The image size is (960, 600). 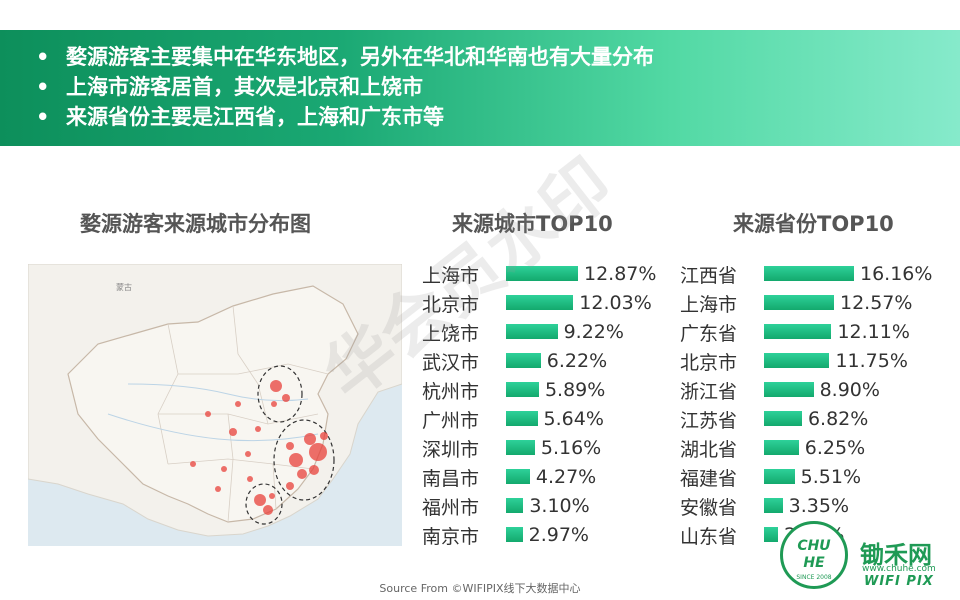 I want to click on bullet-item: • 上海市游客居首，其次是北京和上饶市, so click(x=498, y=87).